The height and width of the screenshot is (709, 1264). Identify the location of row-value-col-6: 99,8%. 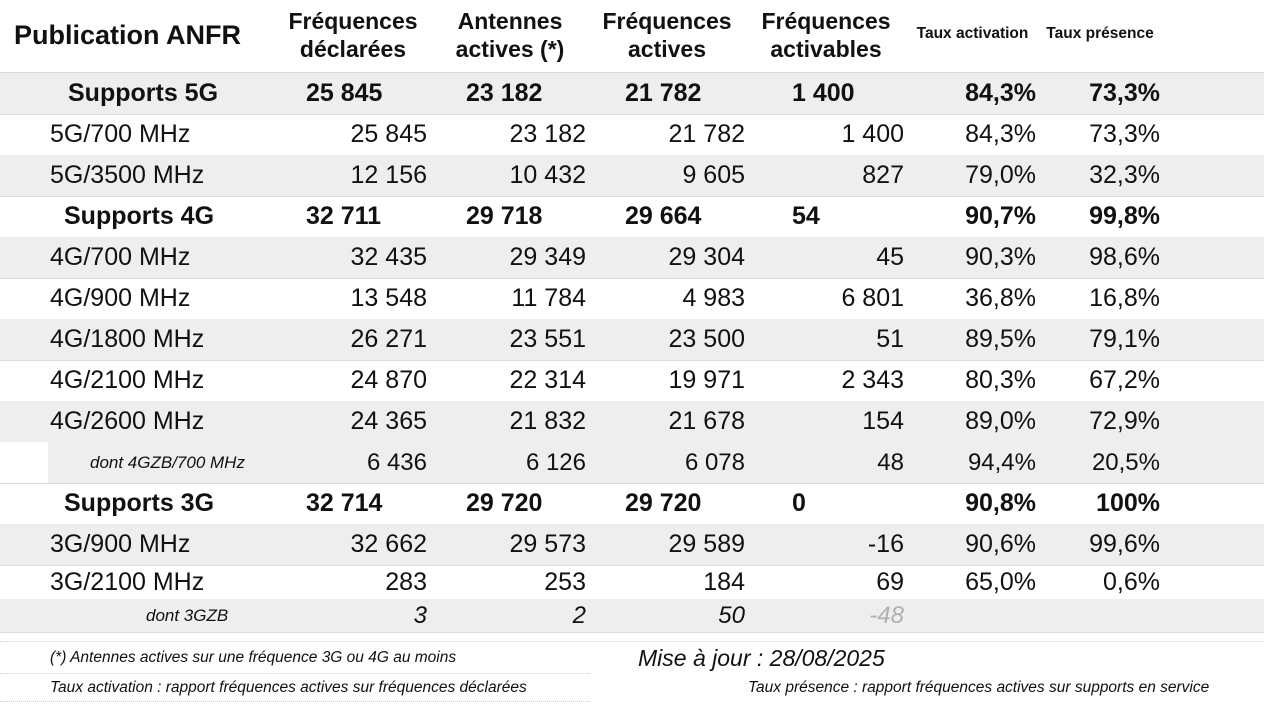
(1124, 216).